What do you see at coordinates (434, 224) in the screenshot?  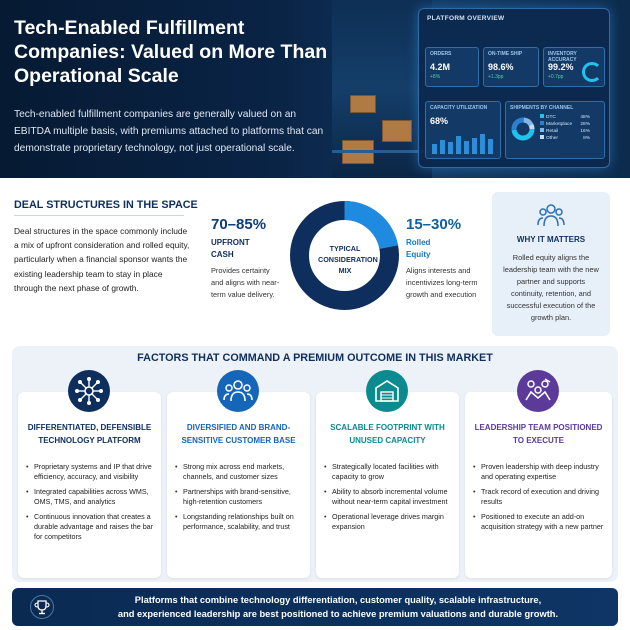 I see `rolled-percent: 15–30%` at bounding box center [434, 224].